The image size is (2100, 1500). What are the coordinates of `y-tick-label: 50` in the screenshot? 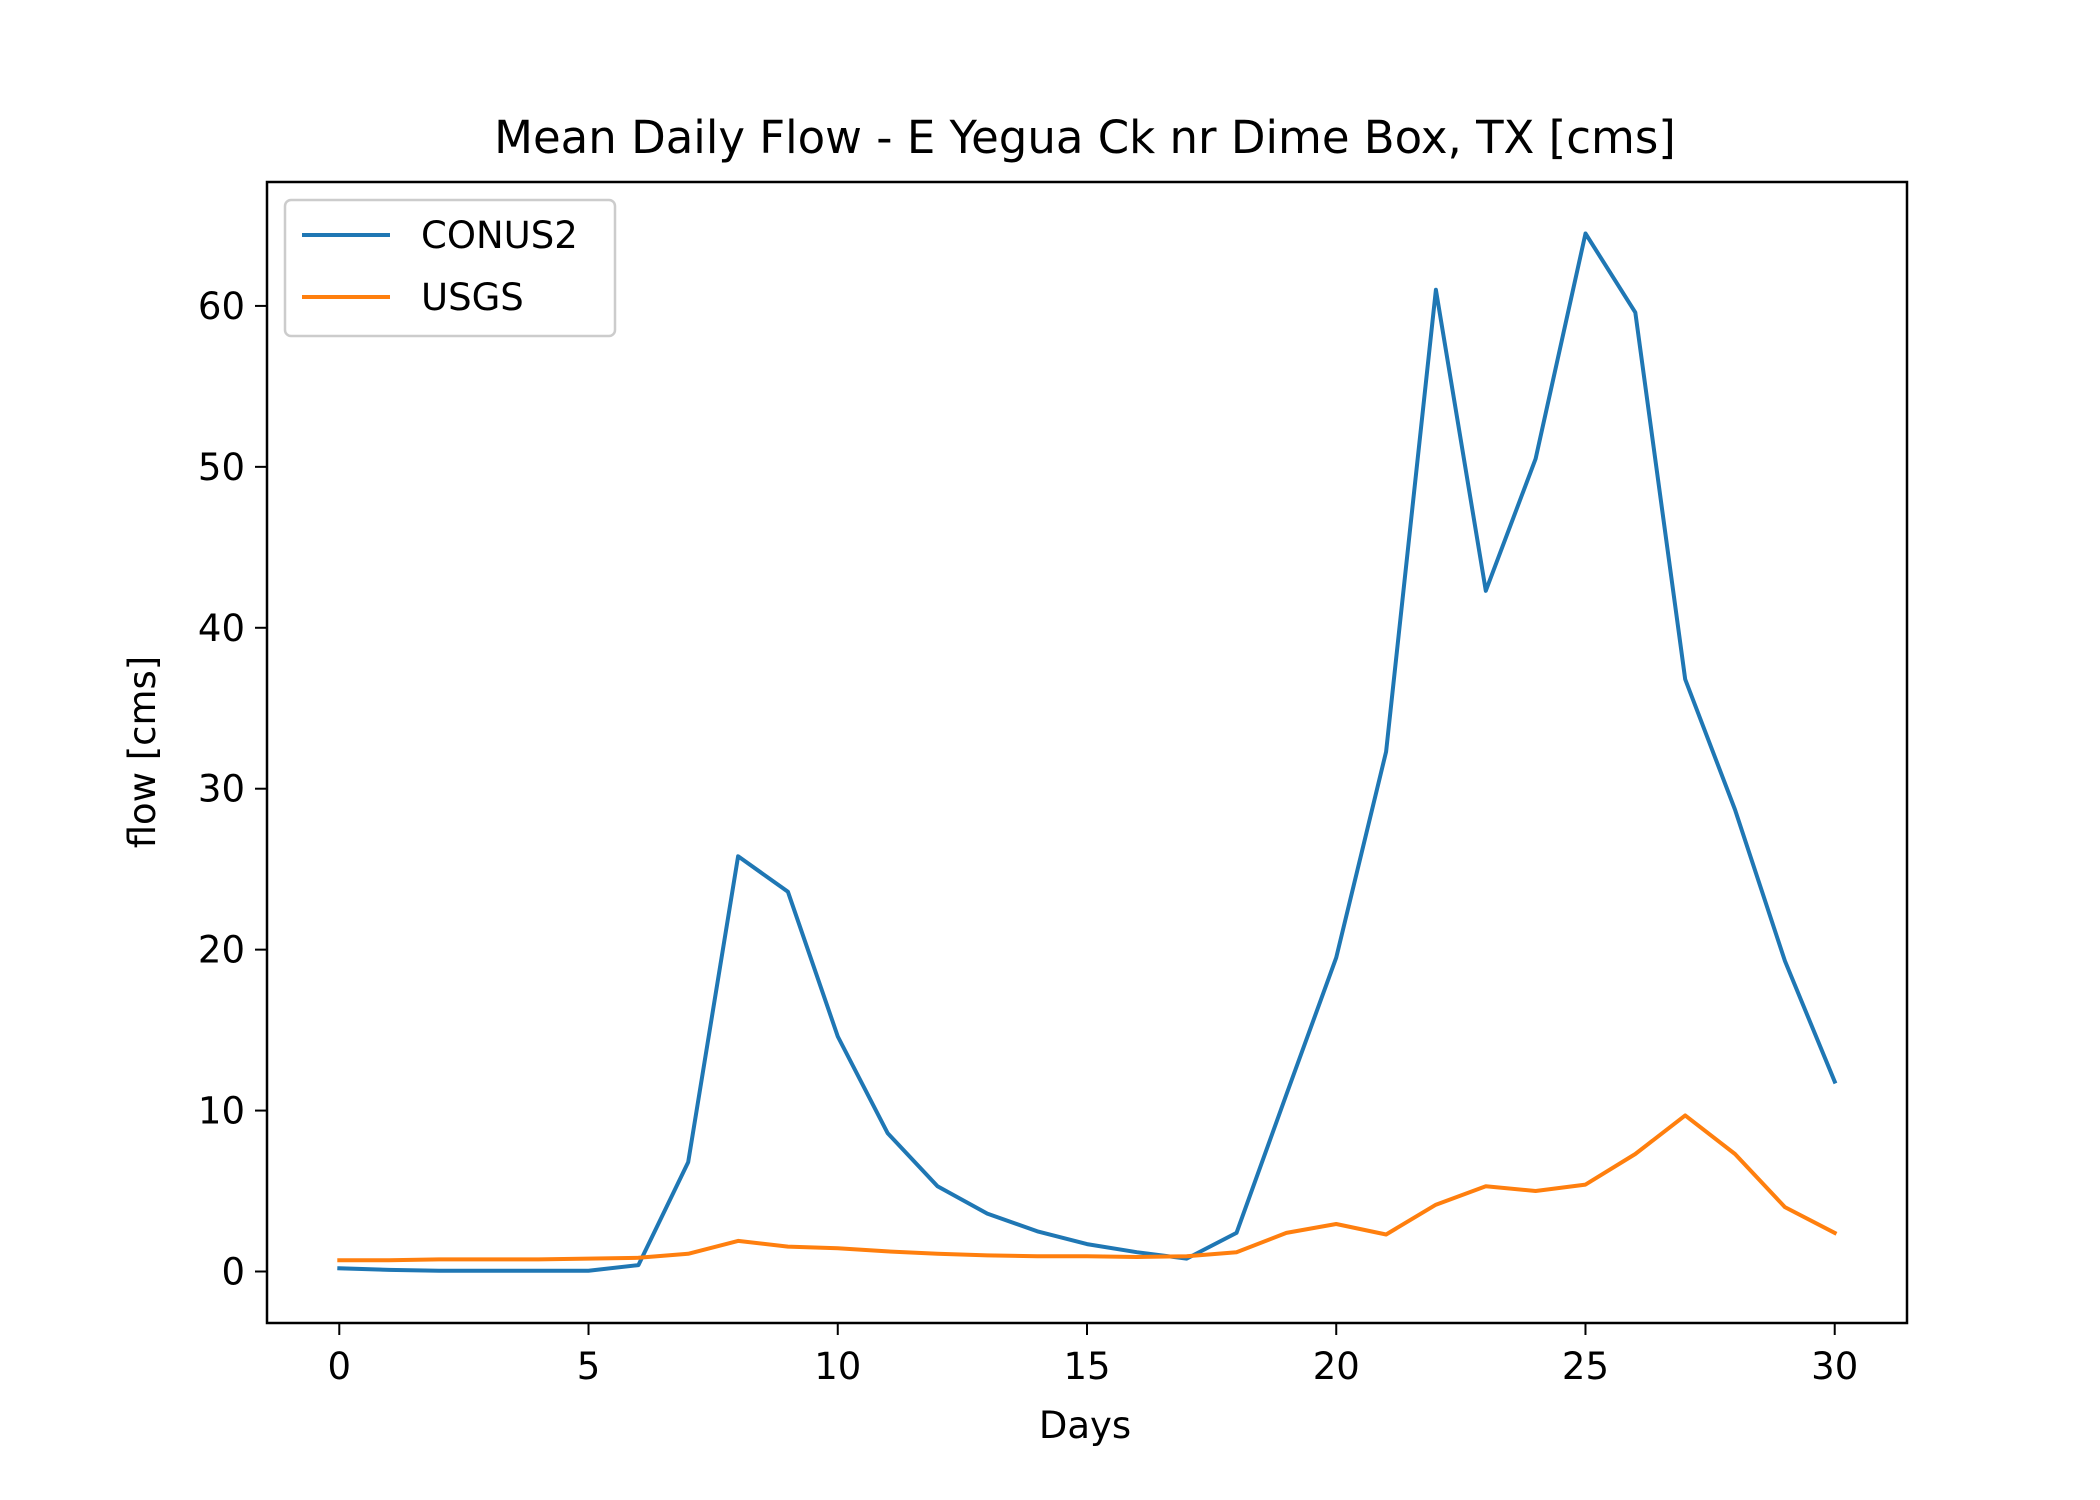 It's located at (221, 467).